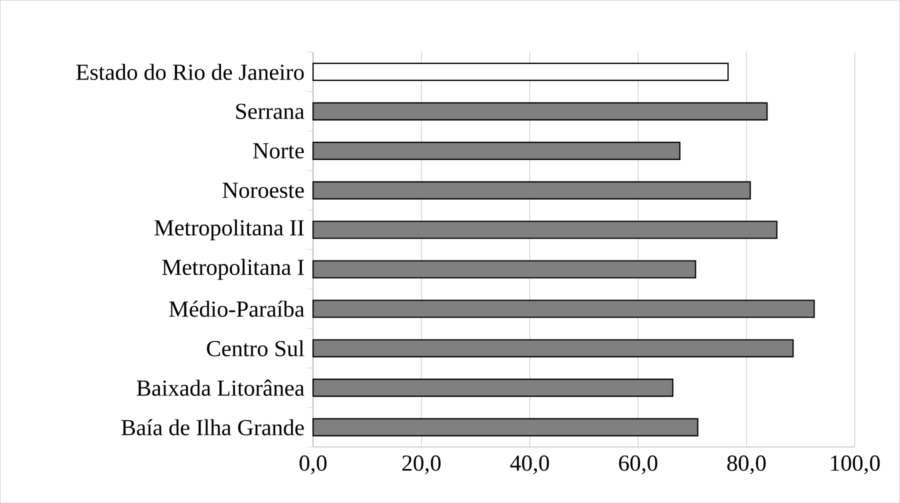  What do you see at coordinates (270, 111) in the screenshot?
I see `y-tick-label: Serrana` at bounding box center [270, 111].